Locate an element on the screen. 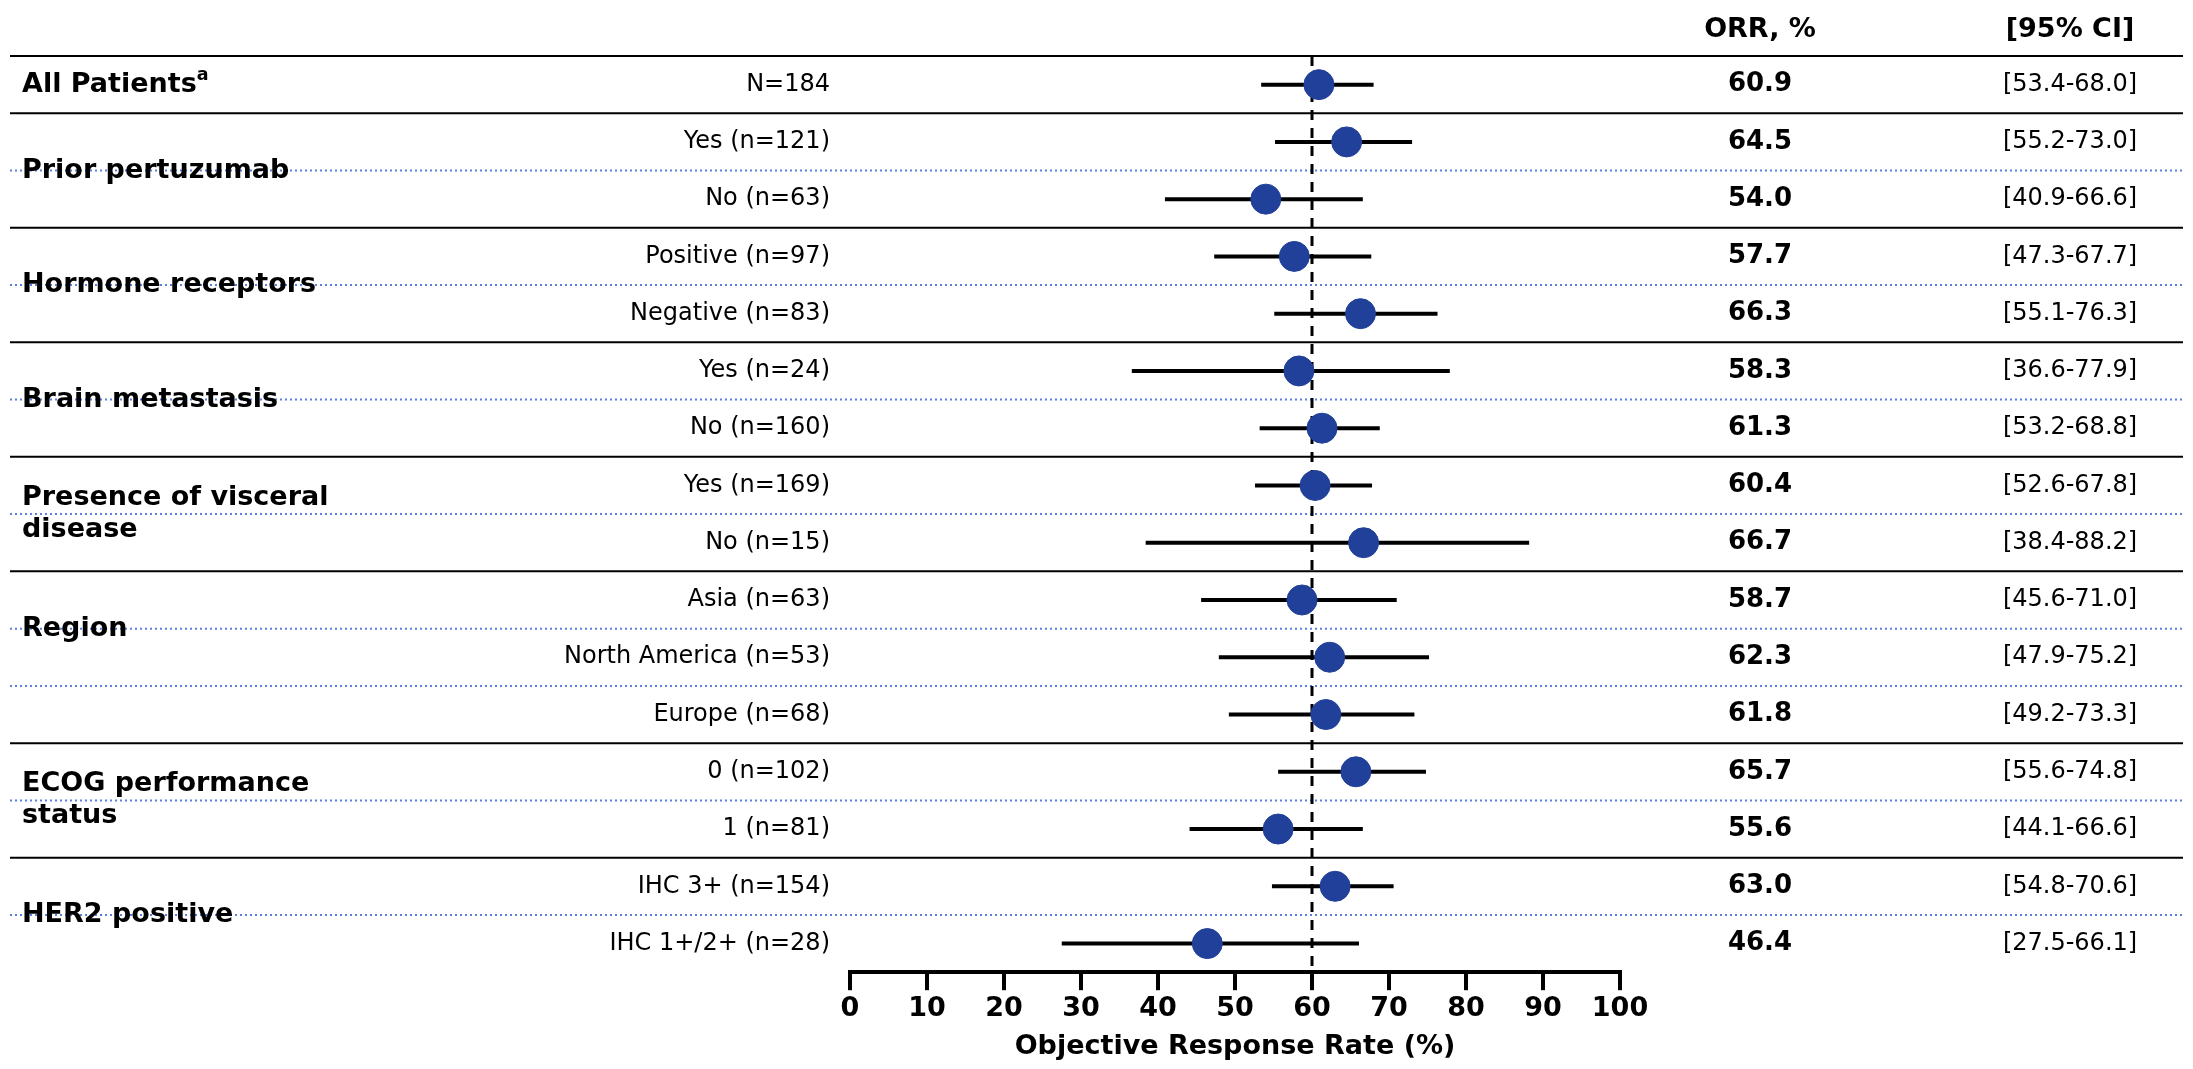 This screenshot has width=2193, height=1069. y-tick-label: IHC 3+ (n=154) is located at coordinates (733, 884).